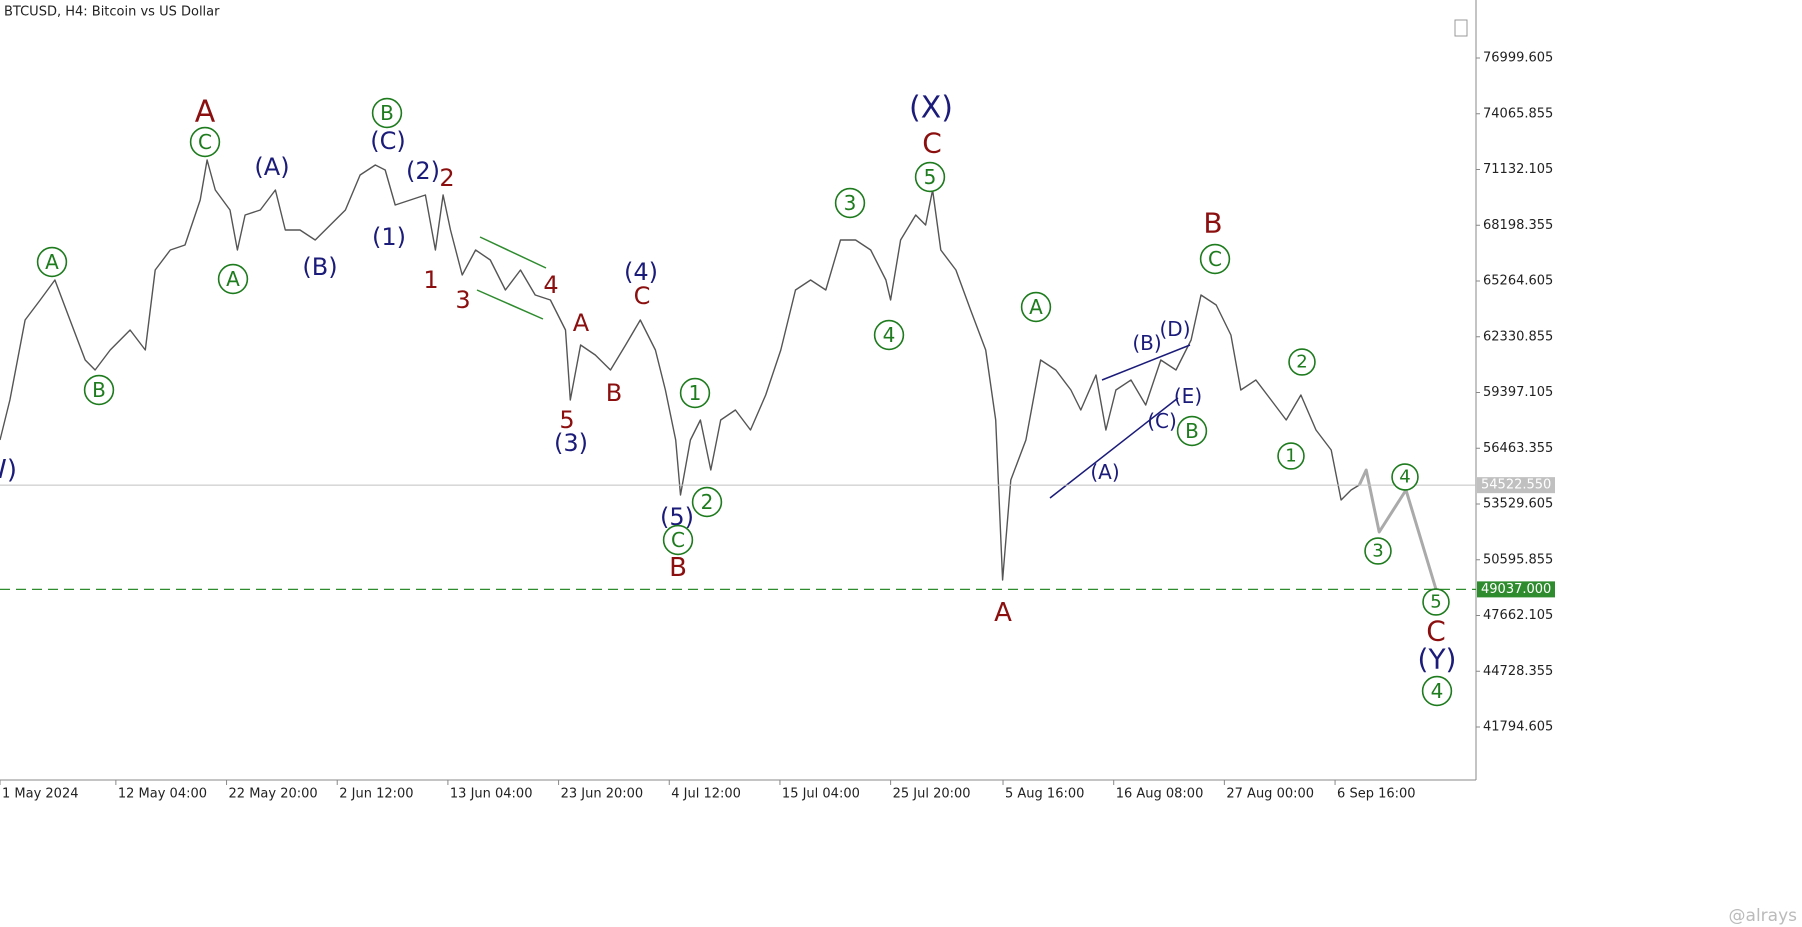 Image resolution: width=1802 pixels, height=927 pixels. I want to click on wave-label: (4), so click(641, 272).